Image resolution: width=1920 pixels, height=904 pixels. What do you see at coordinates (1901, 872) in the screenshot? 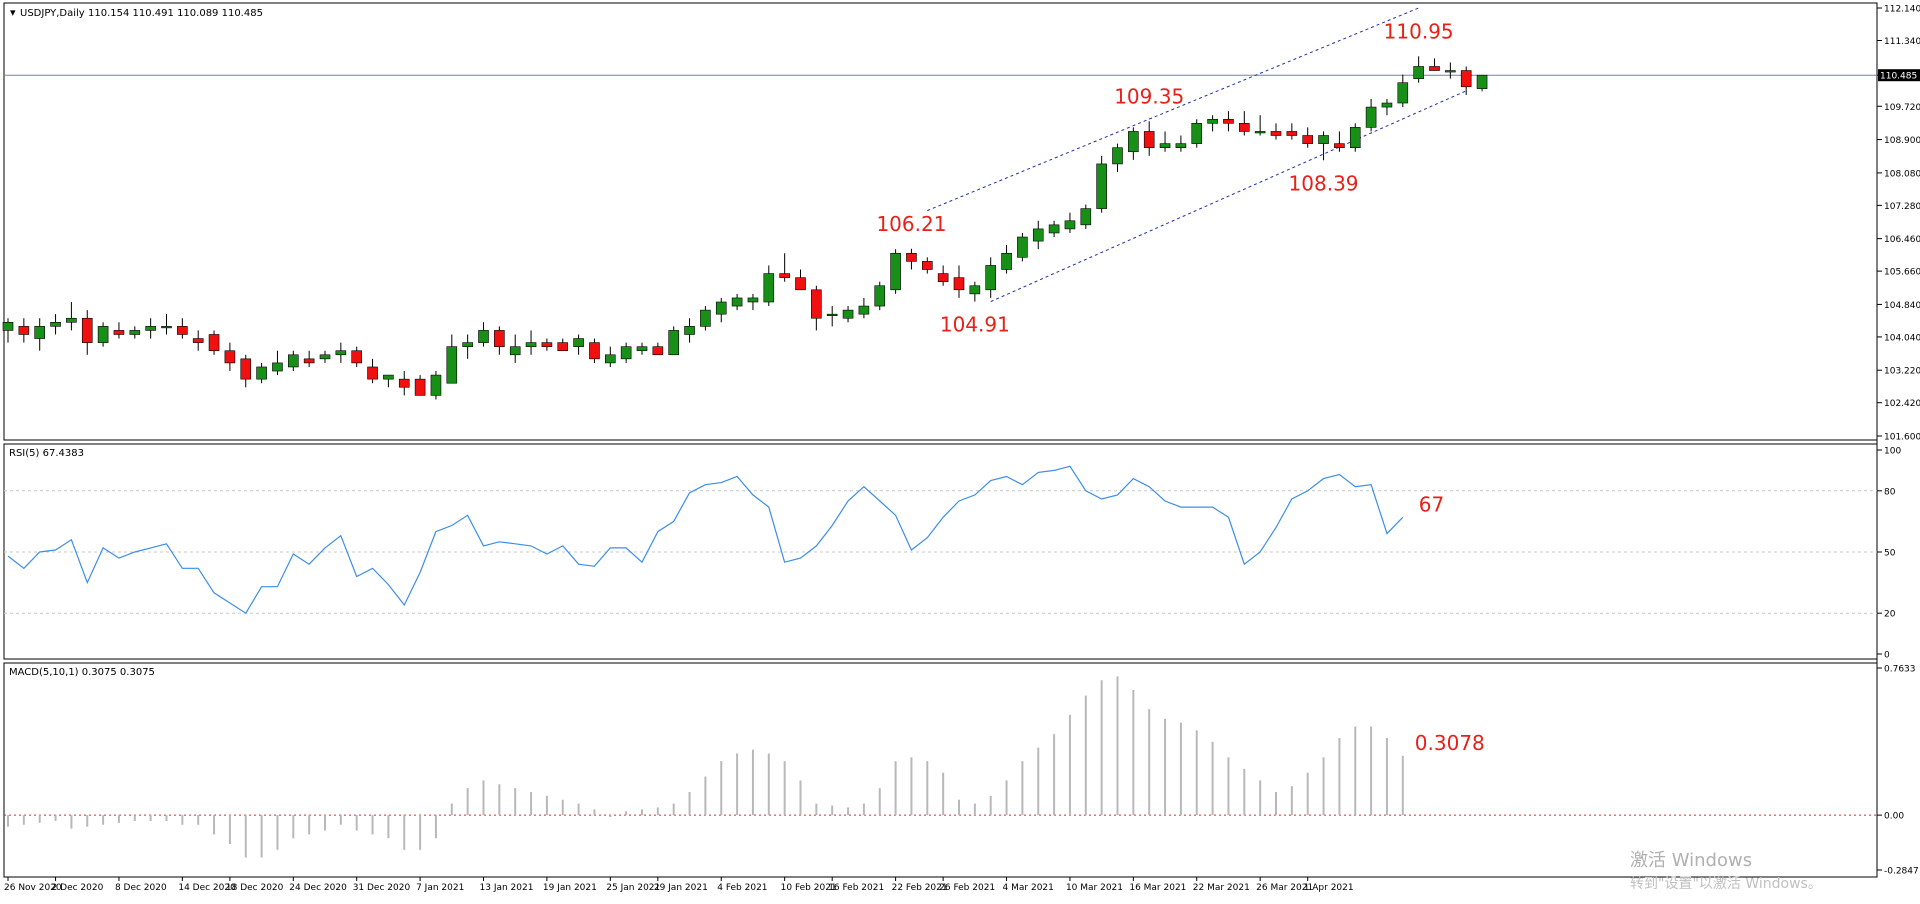
I see `macd-axis-label: -0.2847` at bounding box center [1901, 872].